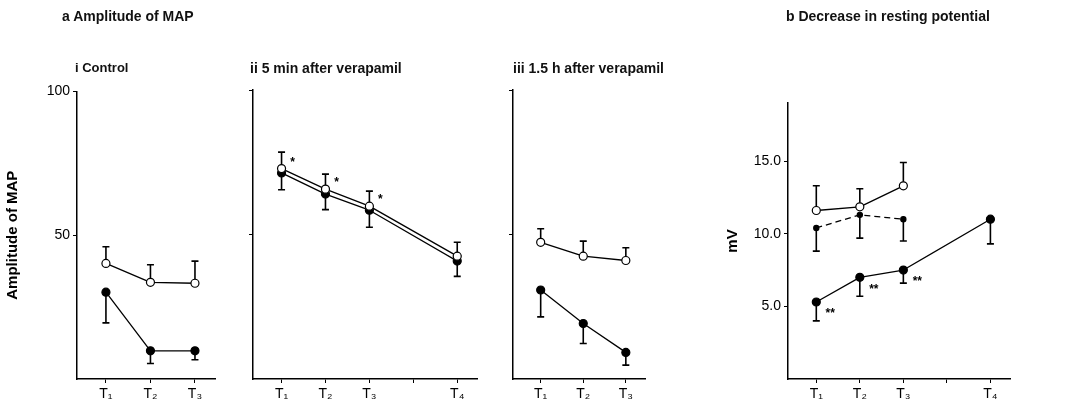 The height and width of the screenshot is (405, 1078). Describe the element at coordinates (128, 16) in the screenshot. I see `chart-title: a Amplitude of MAP` at that location.